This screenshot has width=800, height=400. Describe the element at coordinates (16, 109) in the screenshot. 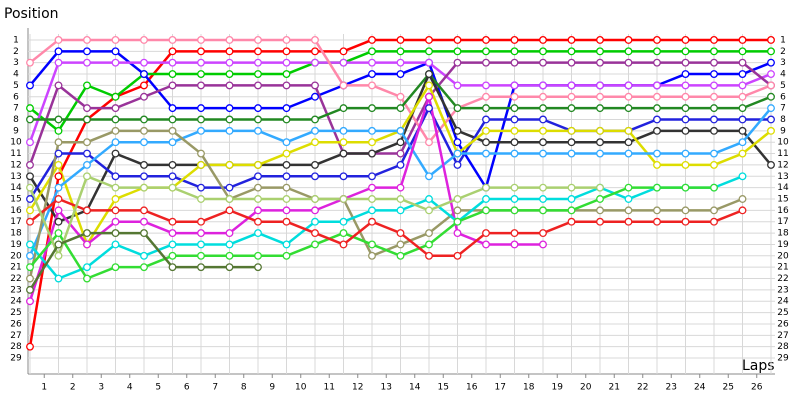

I see `y-tick-label: 7` at that location.